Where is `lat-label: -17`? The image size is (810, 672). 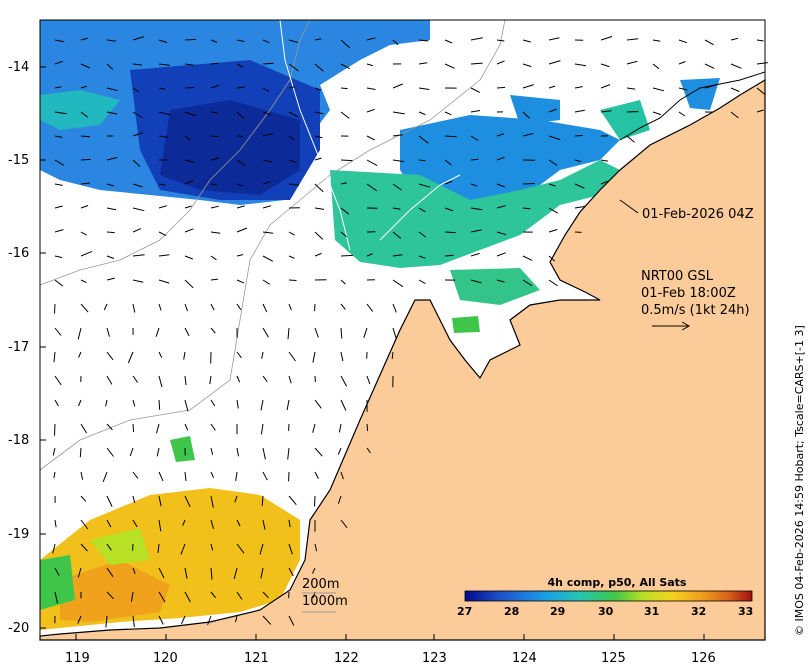
lat-label: -17 is located at coordinates (19, 347).